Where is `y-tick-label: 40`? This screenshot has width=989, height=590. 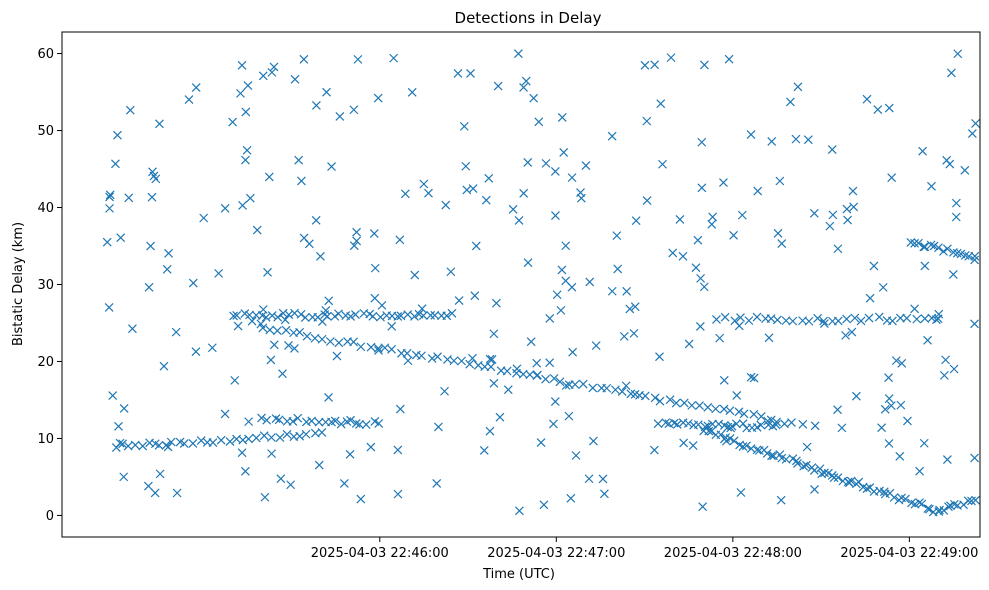
y-tick-label: 40 is located at coordinates (45, 208).